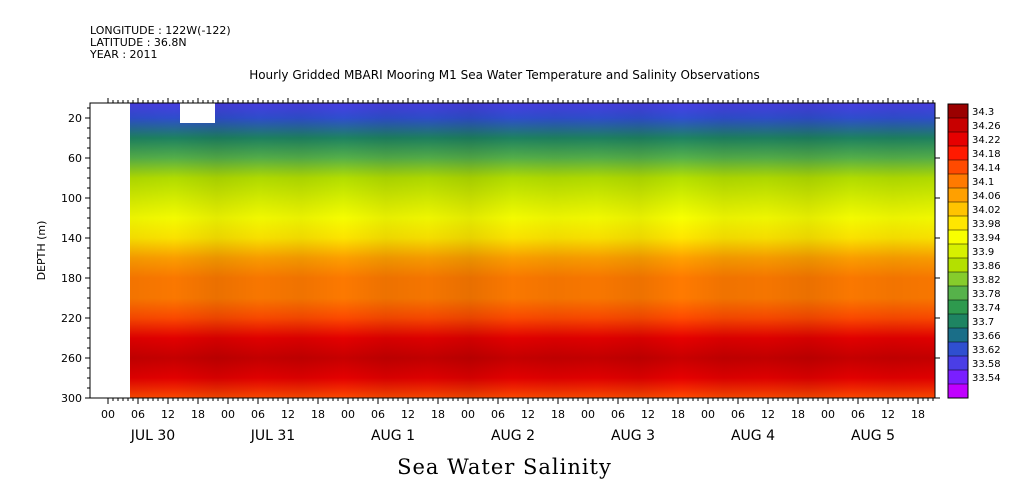  What do you see at coordinates (71, 398) in the screenshot?
I see `y-tick-label: 300` at bounding box center [71, 398].